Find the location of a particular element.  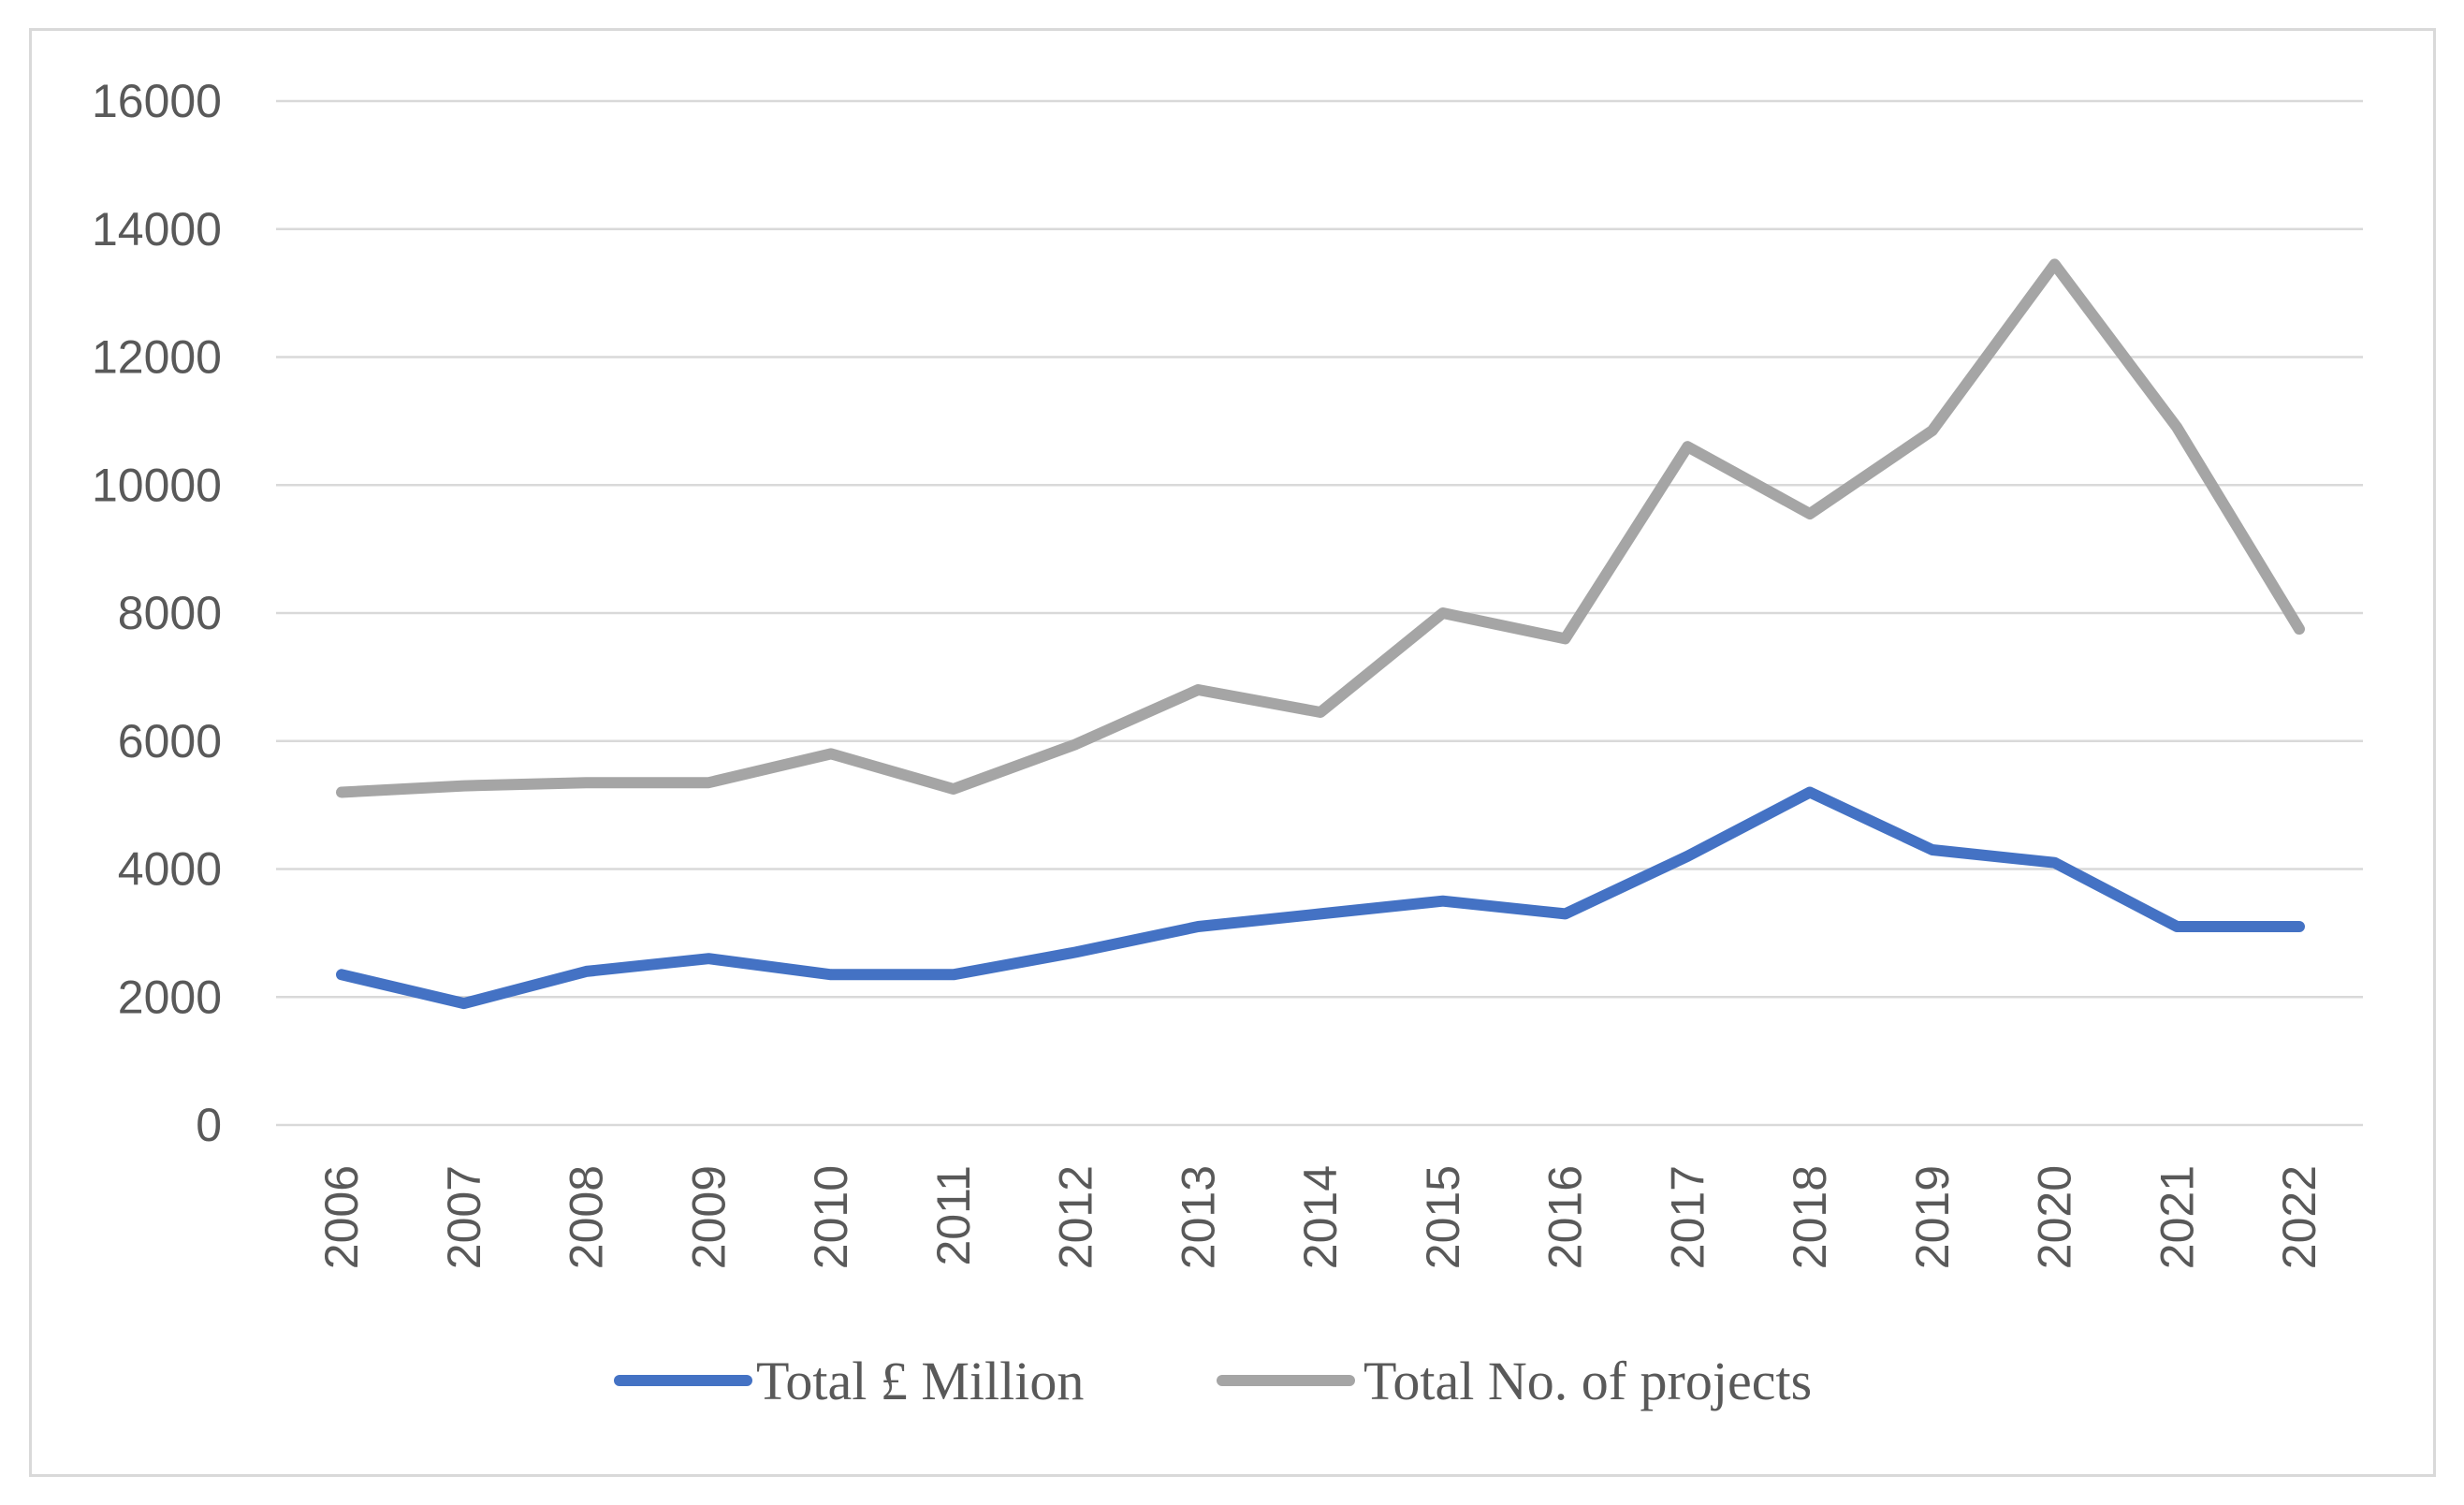

x-tick-label: 2006 is located at coordinates (341, 1217).